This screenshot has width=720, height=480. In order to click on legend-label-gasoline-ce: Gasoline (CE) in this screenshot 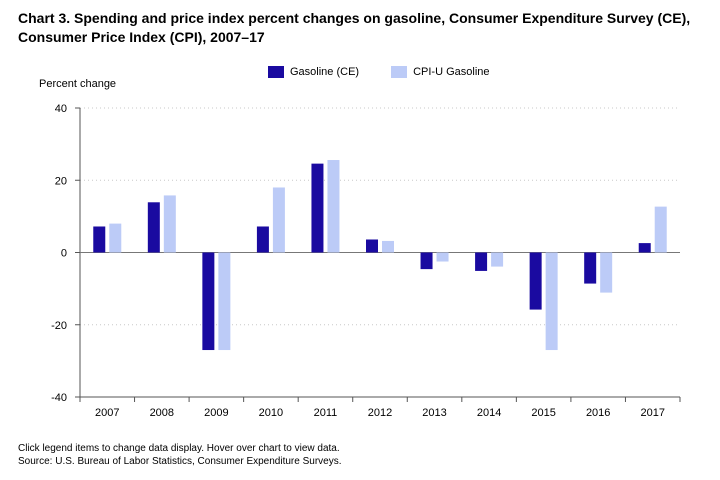, I will do `click(325, 72)`.